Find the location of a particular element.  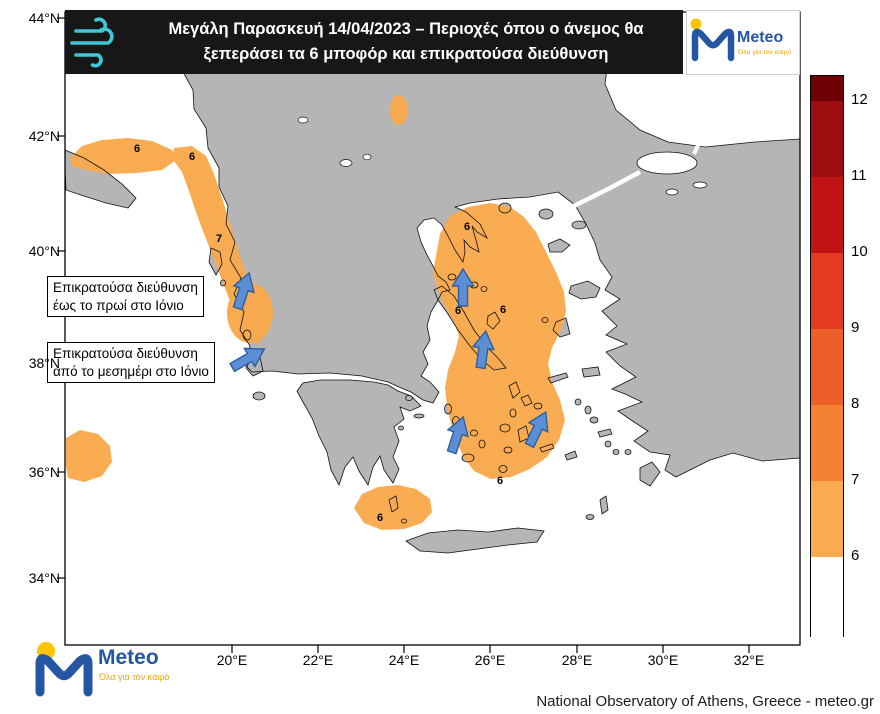

meteo-logo-top: Meteo Όλα για τον καιρό is located at coordinates (743, 42).